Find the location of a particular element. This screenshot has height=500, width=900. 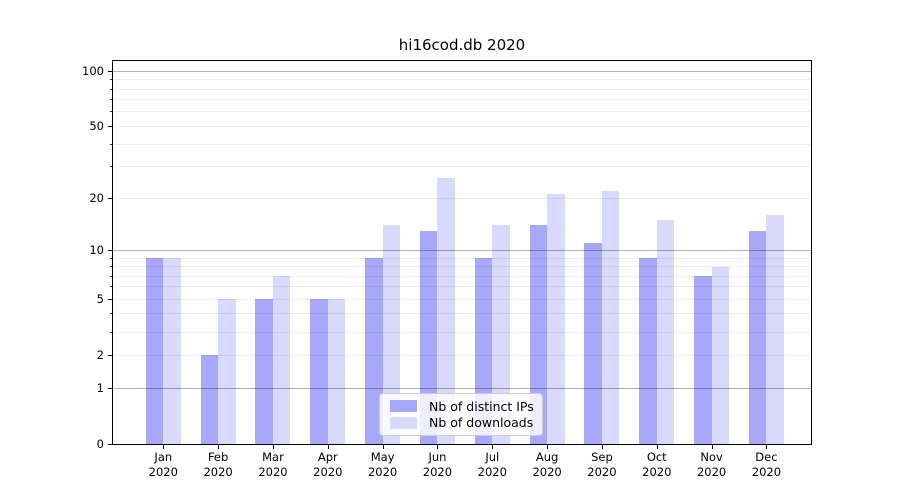

x-tick-label-may: May 2020 is located at coordinates (383, 465).